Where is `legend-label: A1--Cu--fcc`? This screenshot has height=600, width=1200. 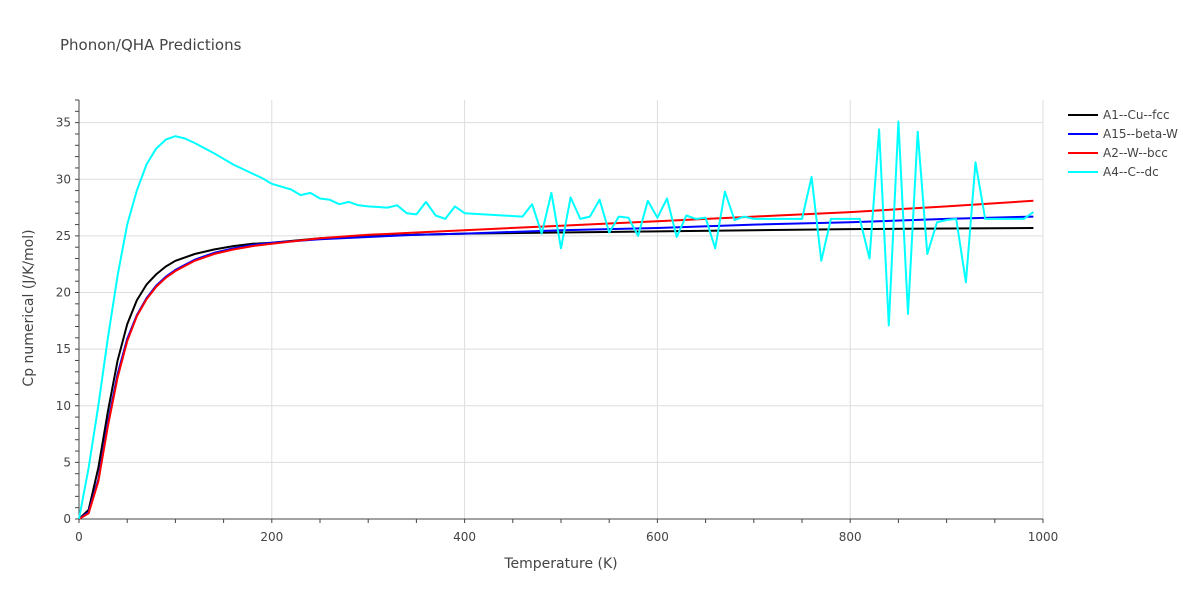 legend-label: A1--Cu--fcc is located at coordinates (1136, 115).